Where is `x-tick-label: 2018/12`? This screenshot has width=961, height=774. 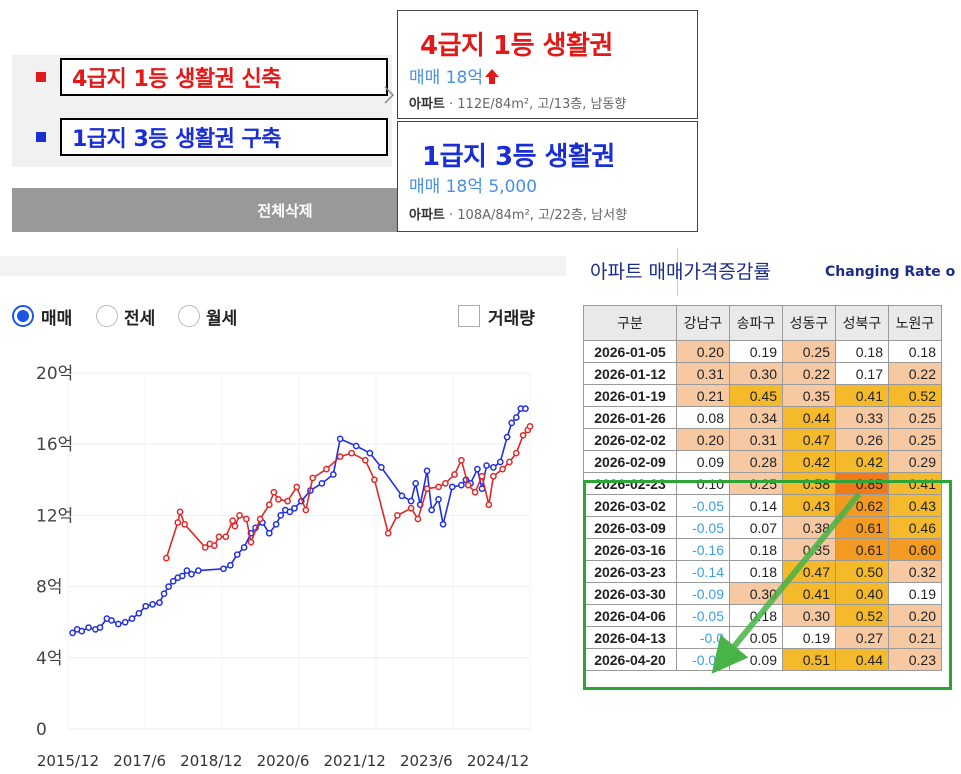 x-tick-label: 2018/12 is located at coordinates (211, 761).